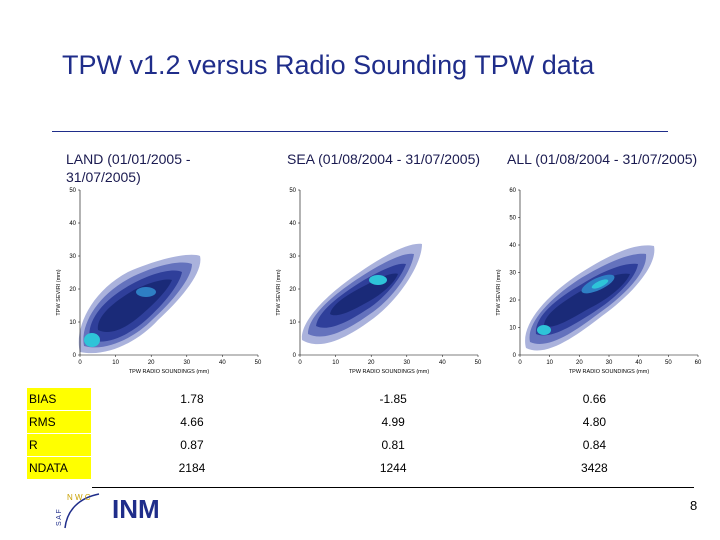  What do you see at coordinates (512, 274) in the screenshot?
I see `all-y-tick-label: 30` at bounding box center [512, 274].